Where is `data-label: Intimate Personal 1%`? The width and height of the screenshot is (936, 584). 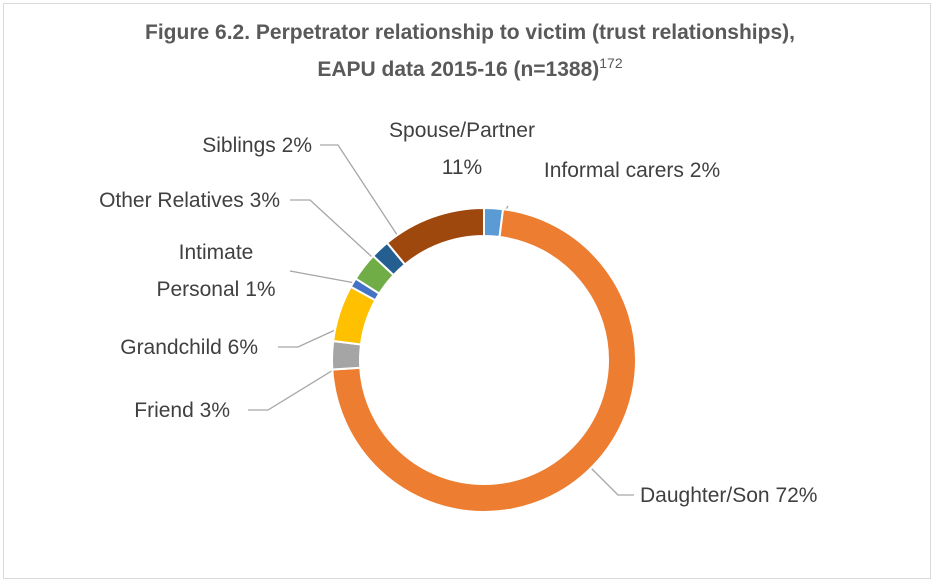 data-label: Intimate Personal 1% is located at coordinates (216, 271).